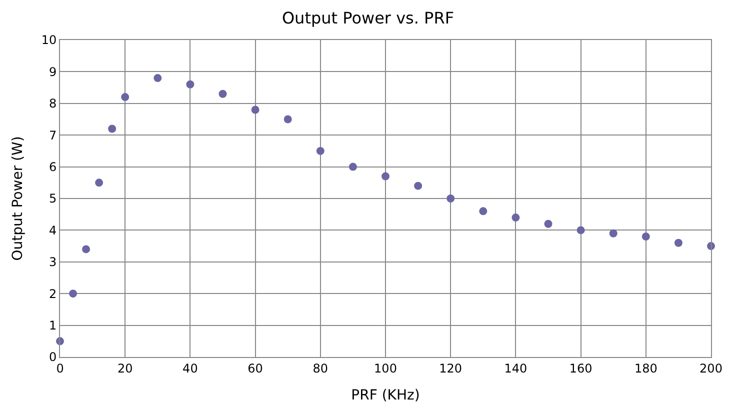 This screenshot has height=412, width=736. I want to click on x-tick-label: 180, so click(646, 368).